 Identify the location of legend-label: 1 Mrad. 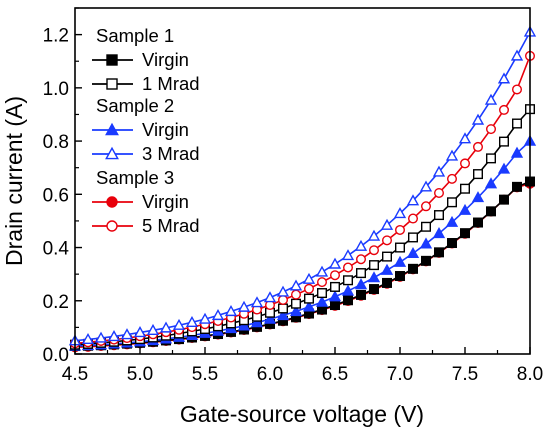
(171, 83).